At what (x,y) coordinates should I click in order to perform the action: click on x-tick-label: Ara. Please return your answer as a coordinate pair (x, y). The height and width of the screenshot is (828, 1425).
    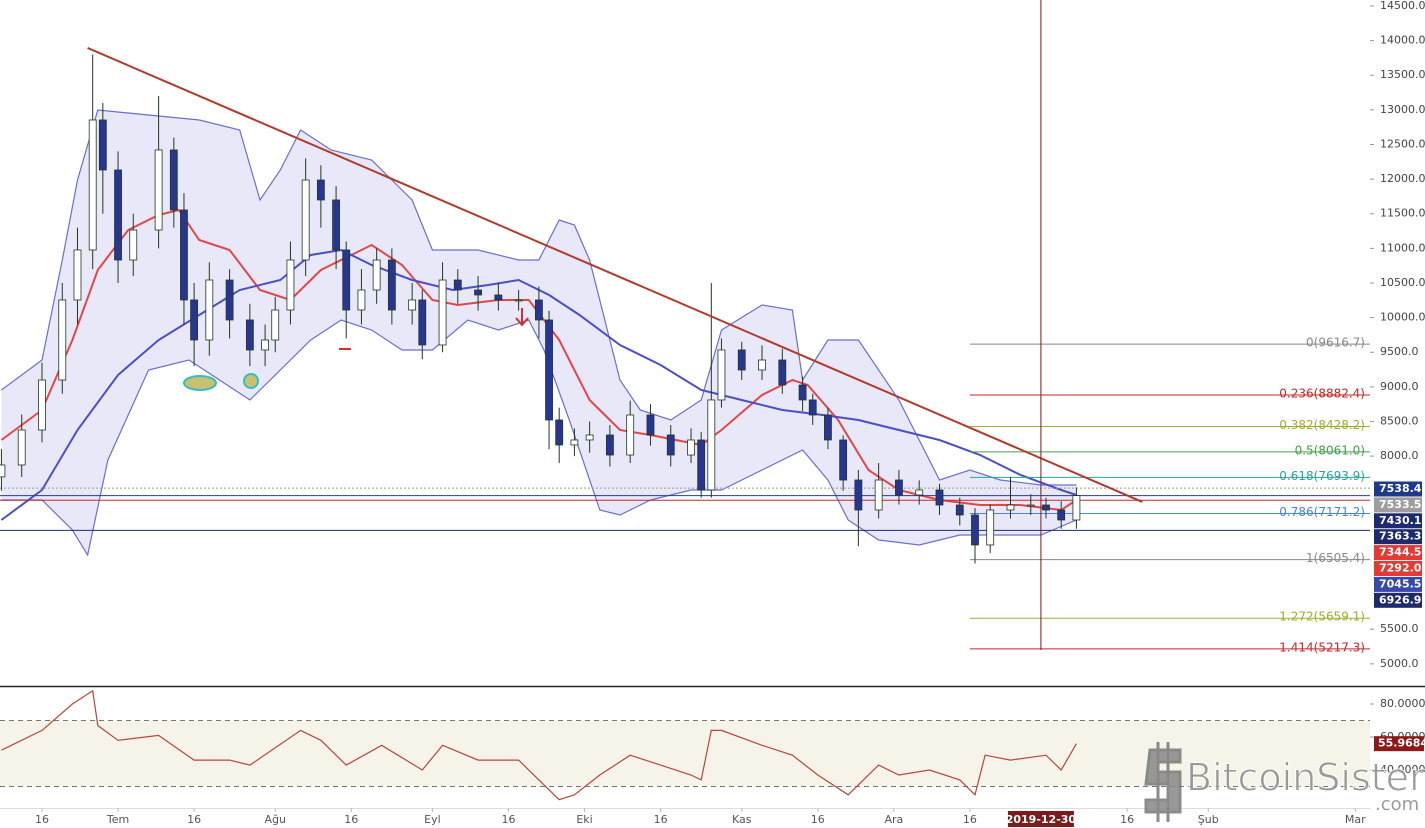
    Looking at the image, I should click on (893, 819).